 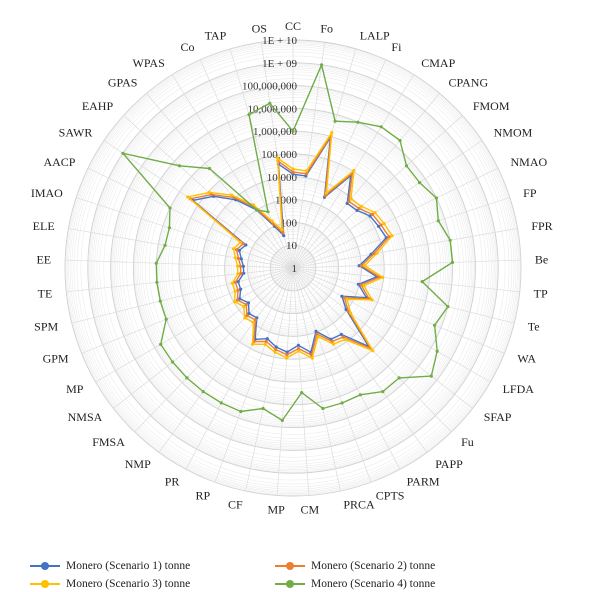 What do you see at coordinates (59, 162) in the screenshot?
I see `category-label: AACP` at bounding box center [59, 162].